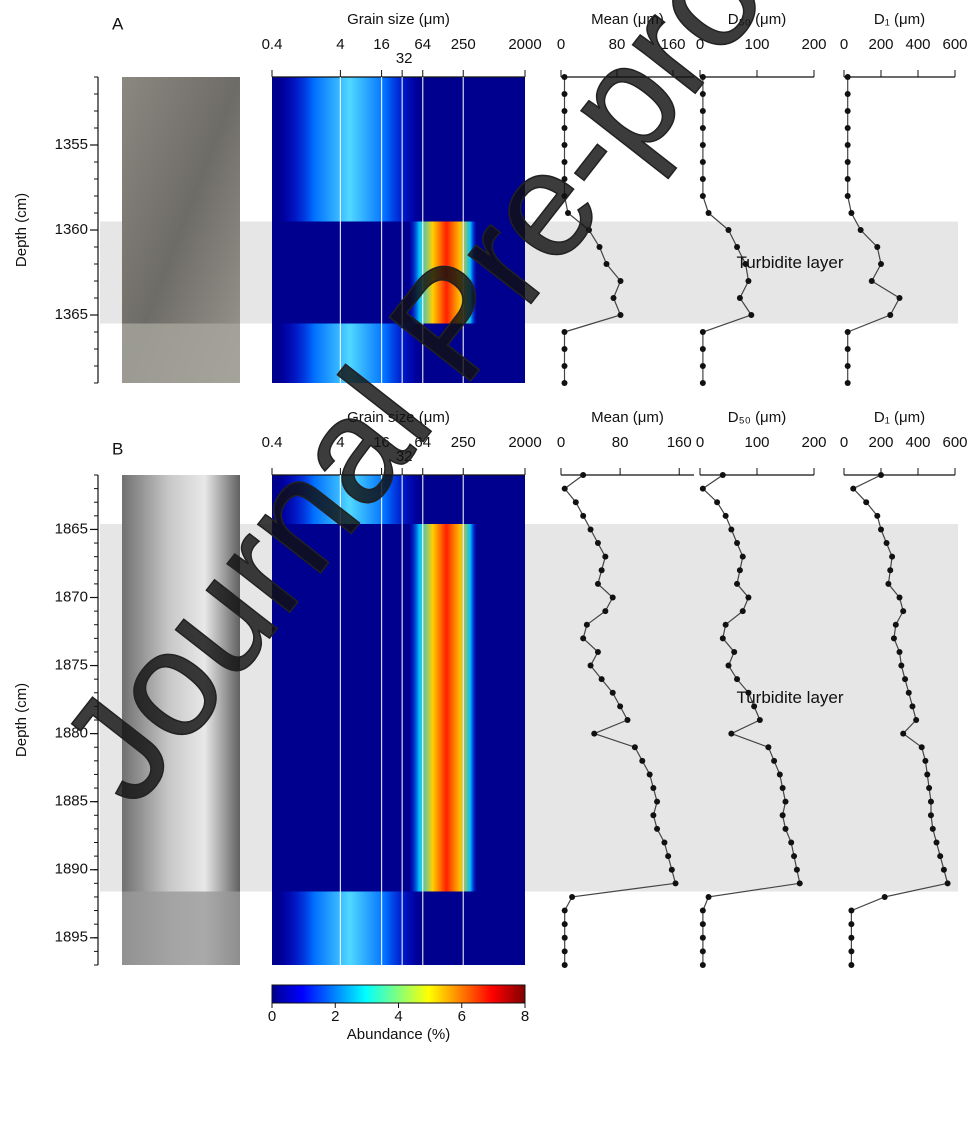 The height and width of the screenshot is (1127, 973). Describe the element at coordinates (756, 442) in the screenshot. I see `series-tick-label: 100` at that location.